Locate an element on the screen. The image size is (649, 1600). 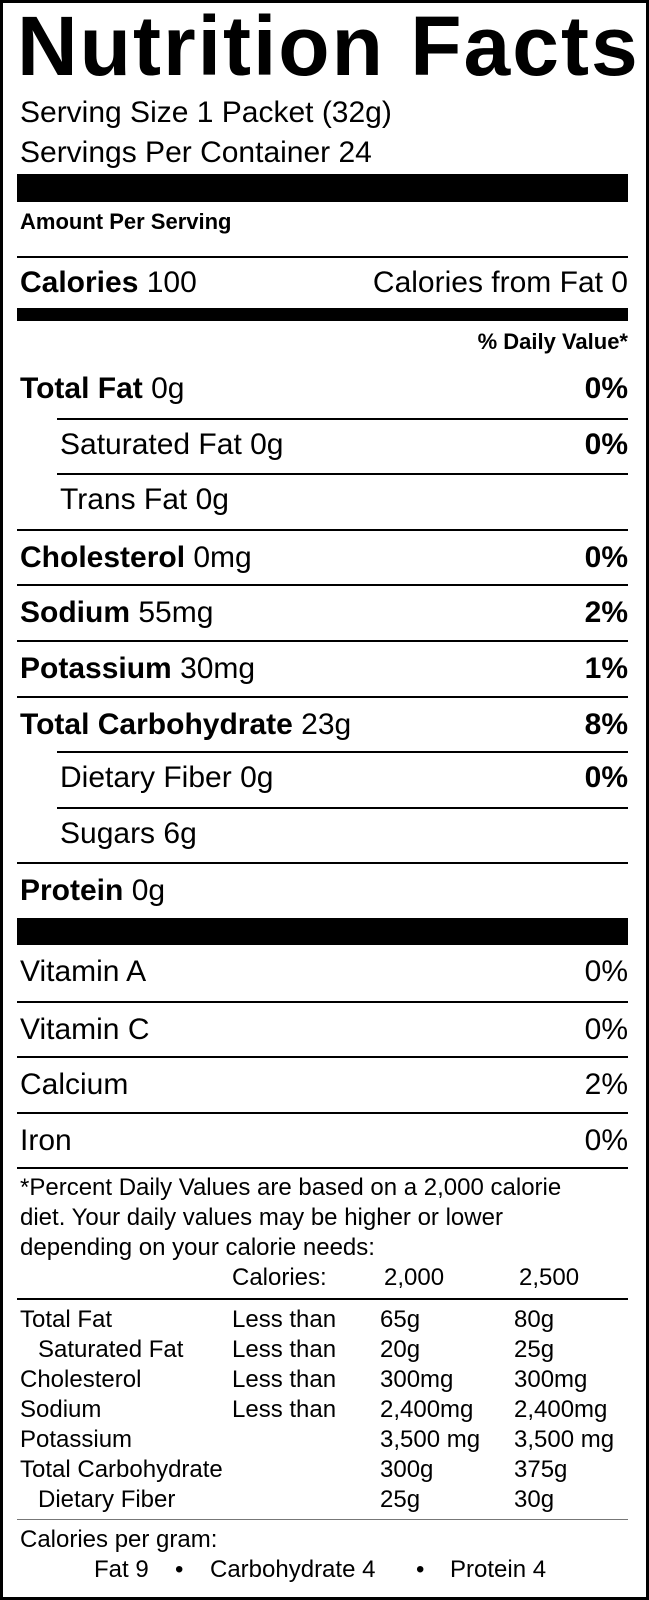
nutrient-daily-value: 8% is located at coordinates (606, 724).